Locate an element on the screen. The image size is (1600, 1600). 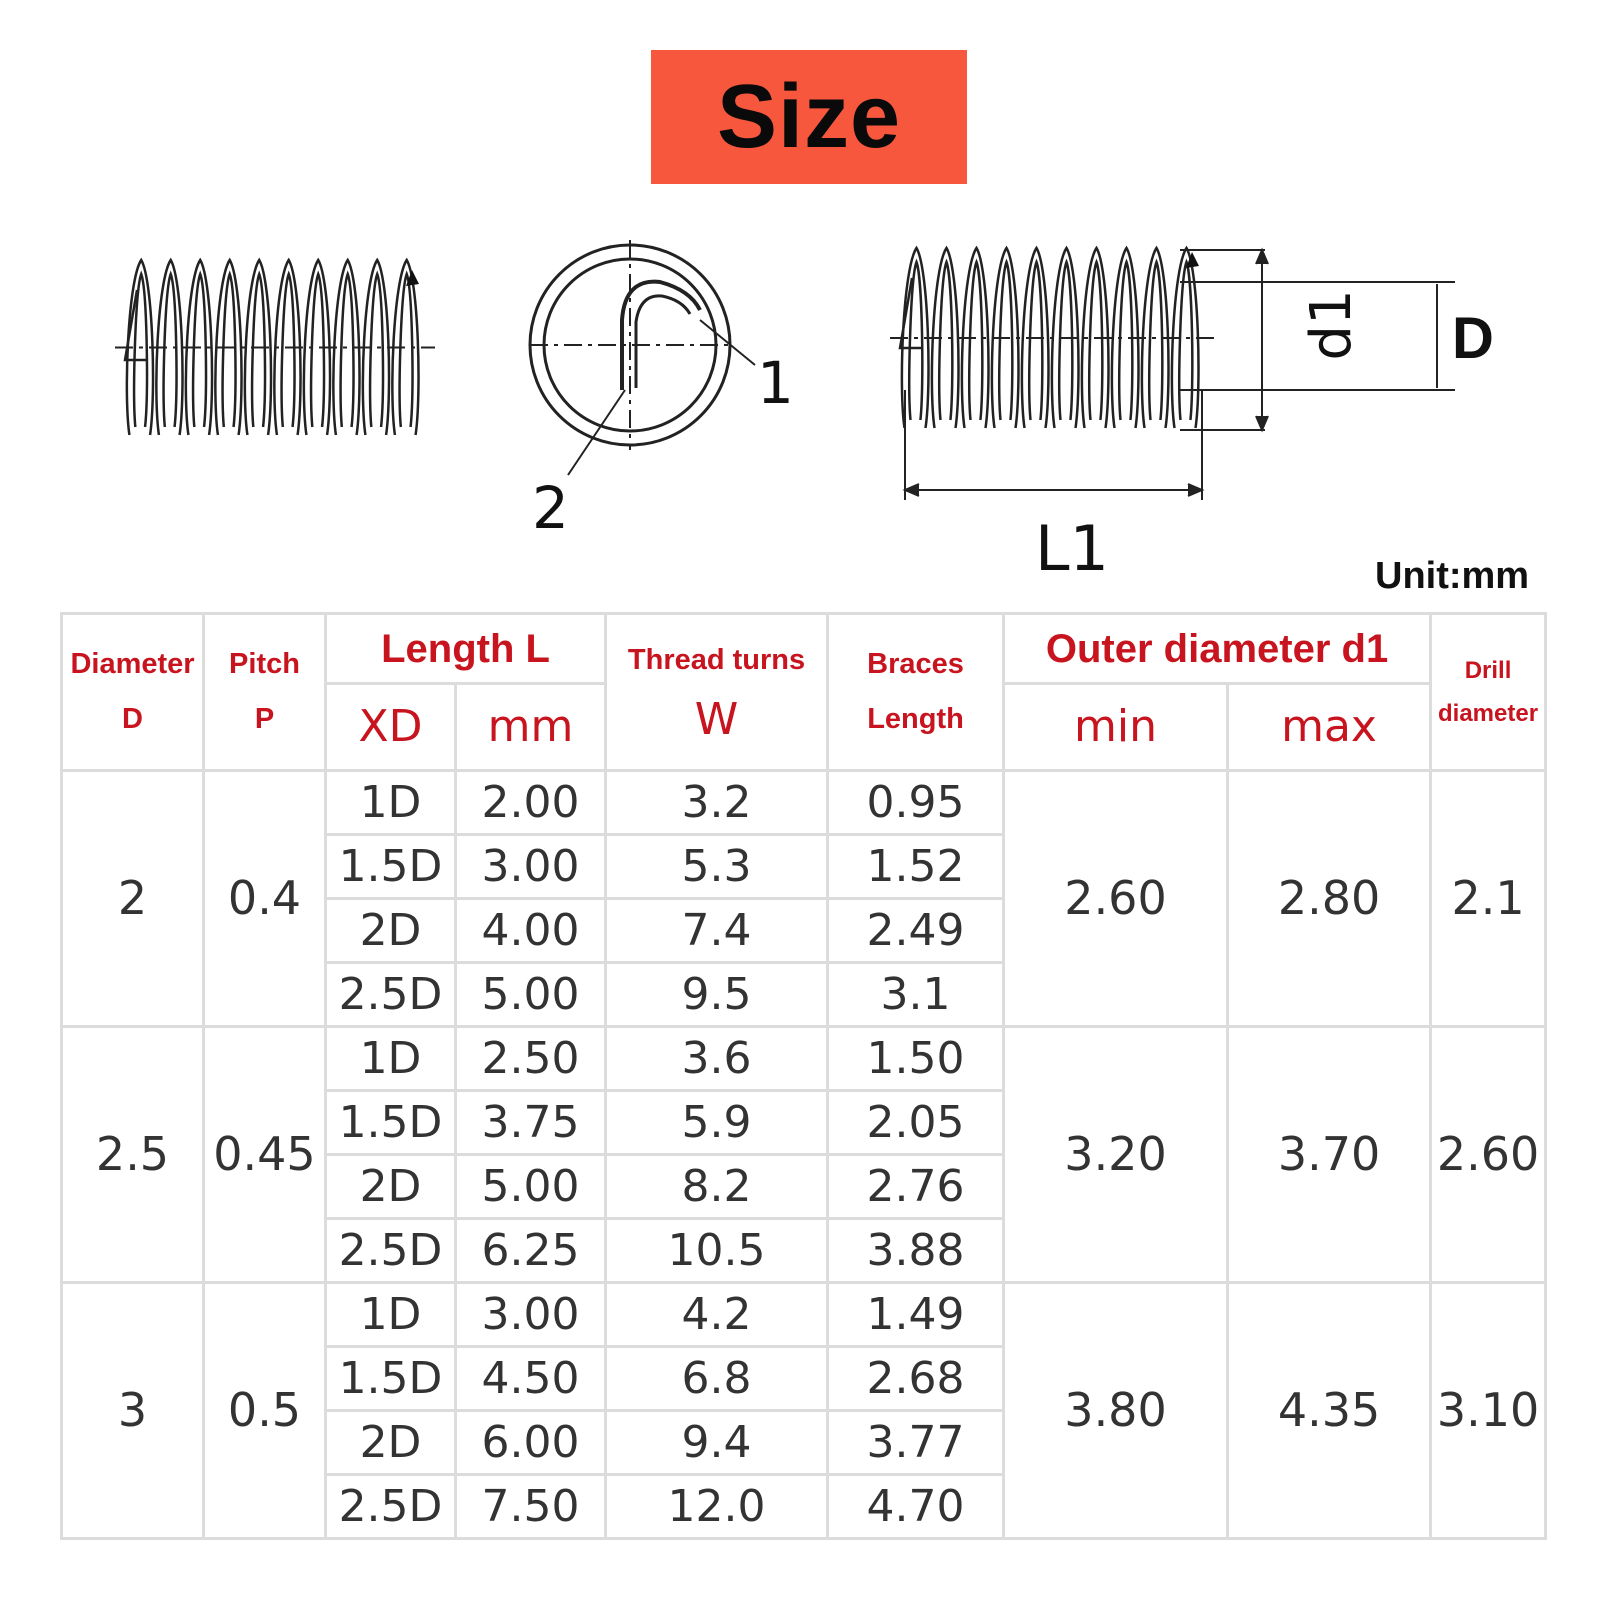
cell-pitch: 0.5 is located at coordinates (264, 1410).